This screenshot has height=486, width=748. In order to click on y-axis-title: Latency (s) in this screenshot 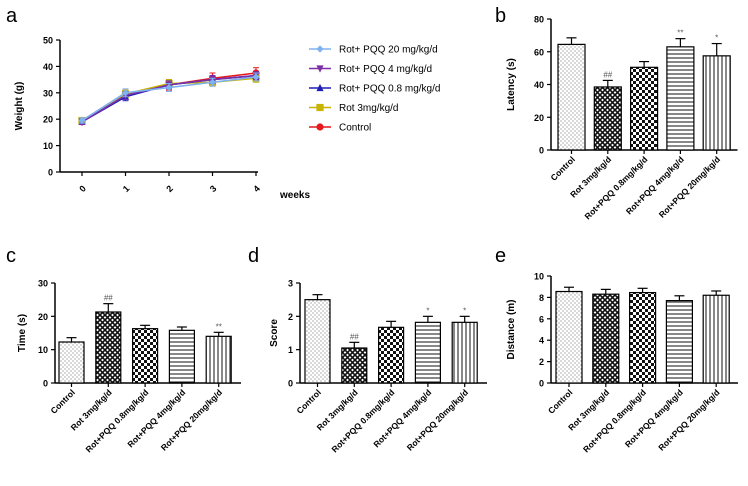, I will do `click(511, 84)`.